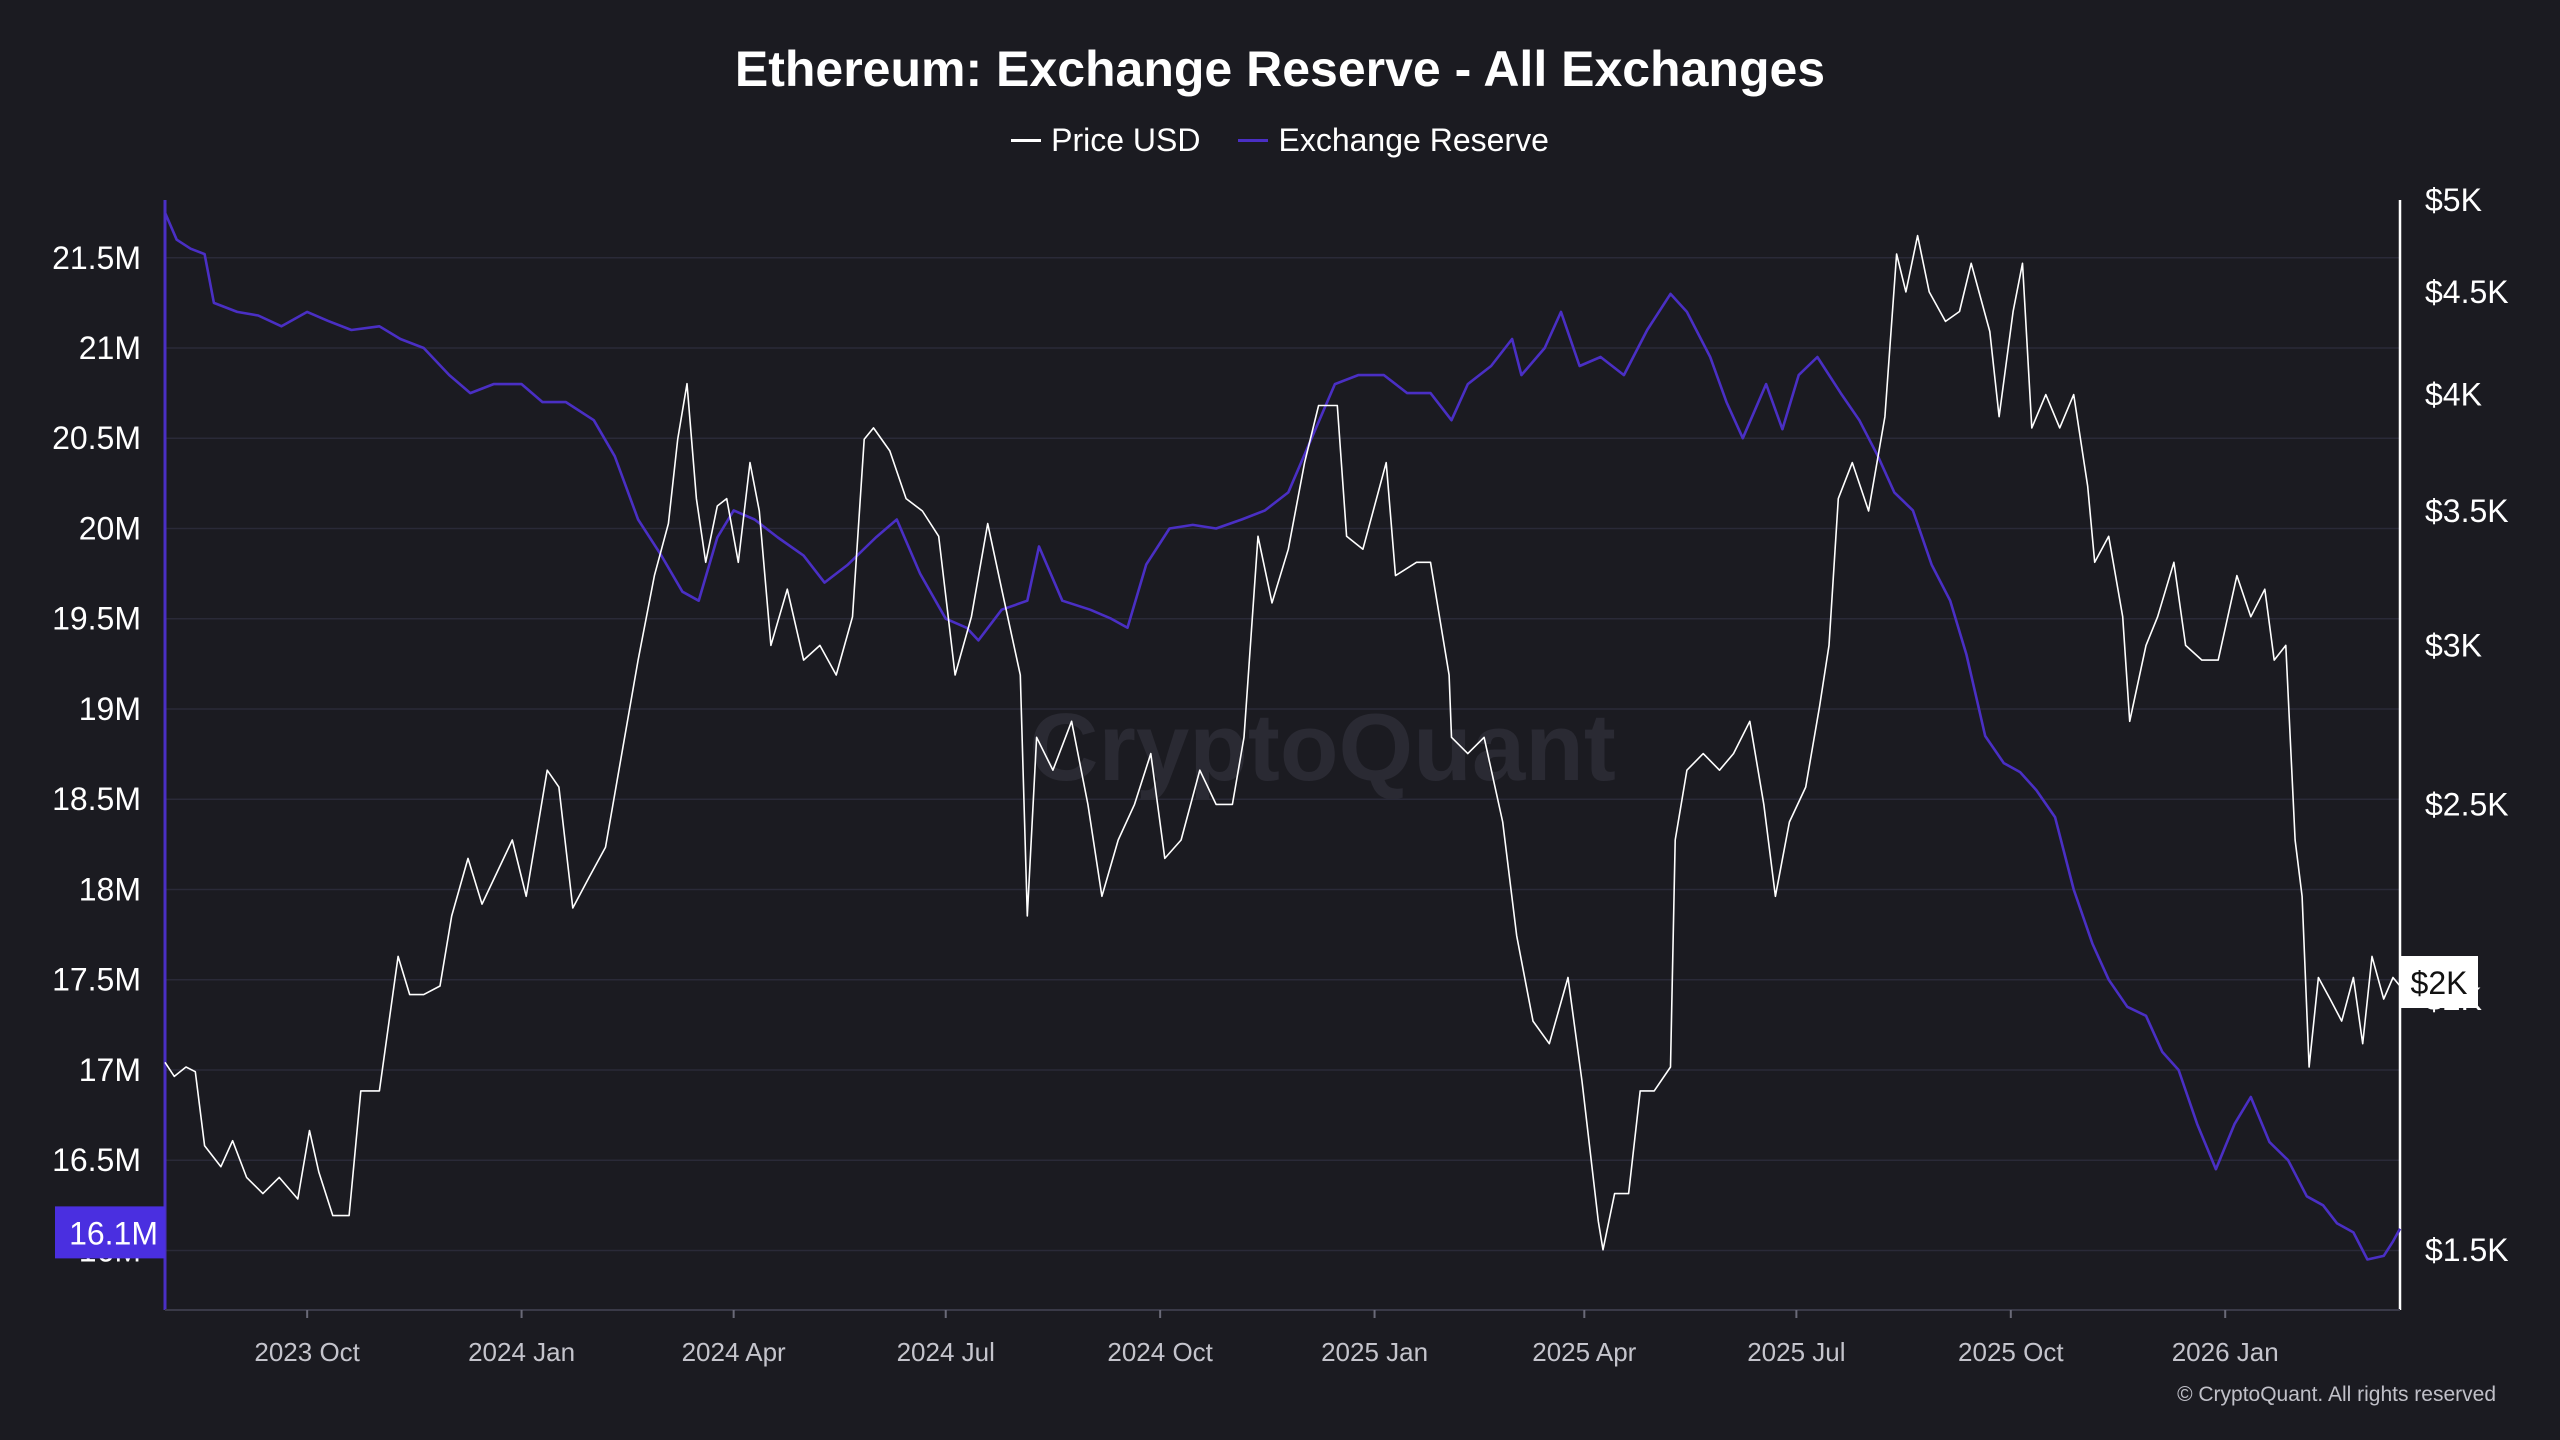 Image resolution: width=2560 pixels, height=1440 pixels. I want to click on x-tick-label: 2025 Jan, so click(1374, 1352).